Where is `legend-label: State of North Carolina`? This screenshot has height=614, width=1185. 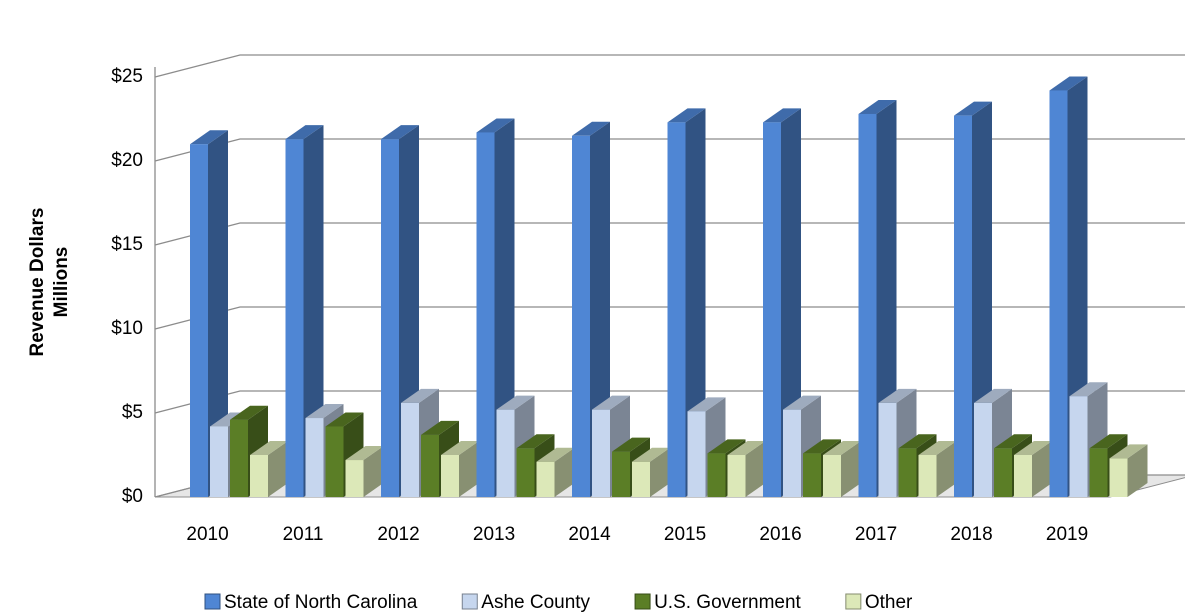
legend-label: State of North Carolina is located at coordinates (321, 602).